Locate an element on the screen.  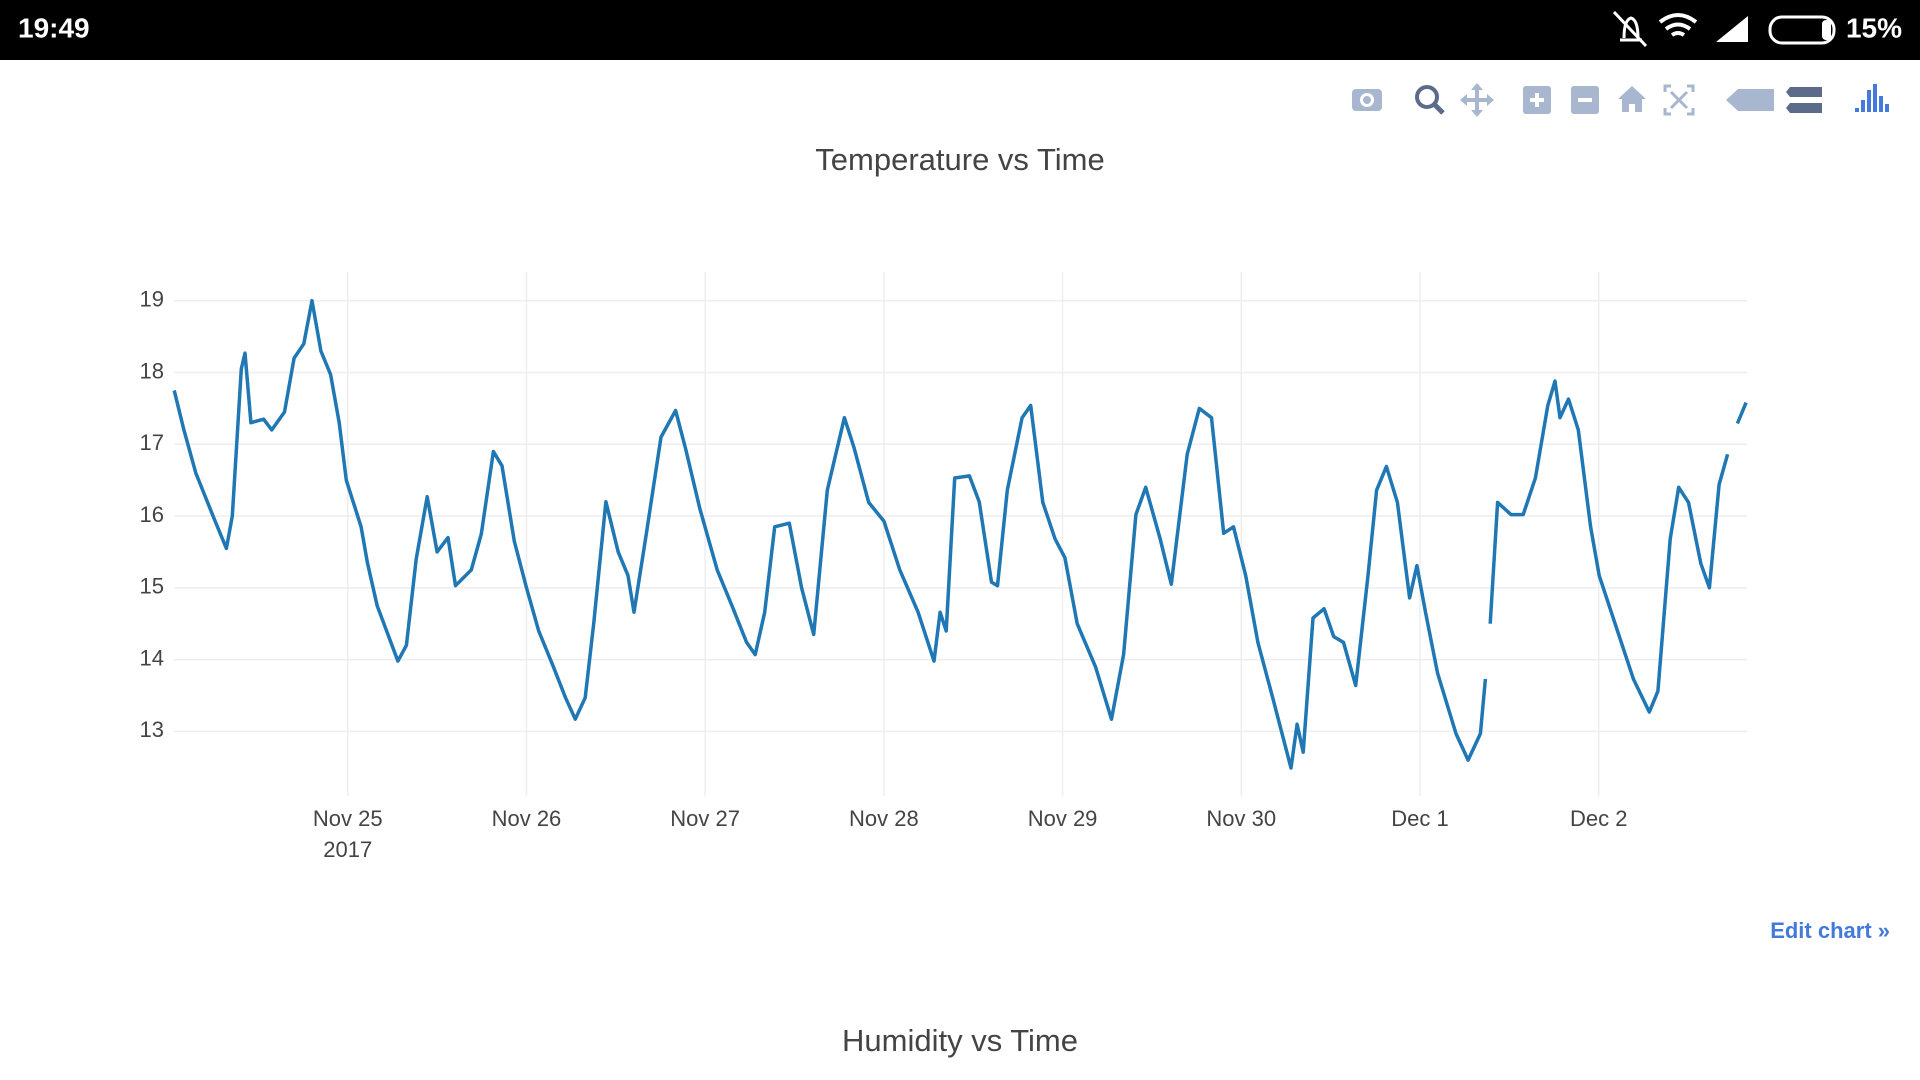
plotly-logo is located at coordinates (1872, 98).